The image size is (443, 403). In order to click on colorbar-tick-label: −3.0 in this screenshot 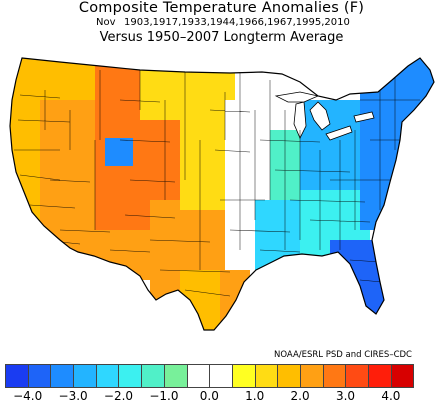, I will do `click(73, 396)`.